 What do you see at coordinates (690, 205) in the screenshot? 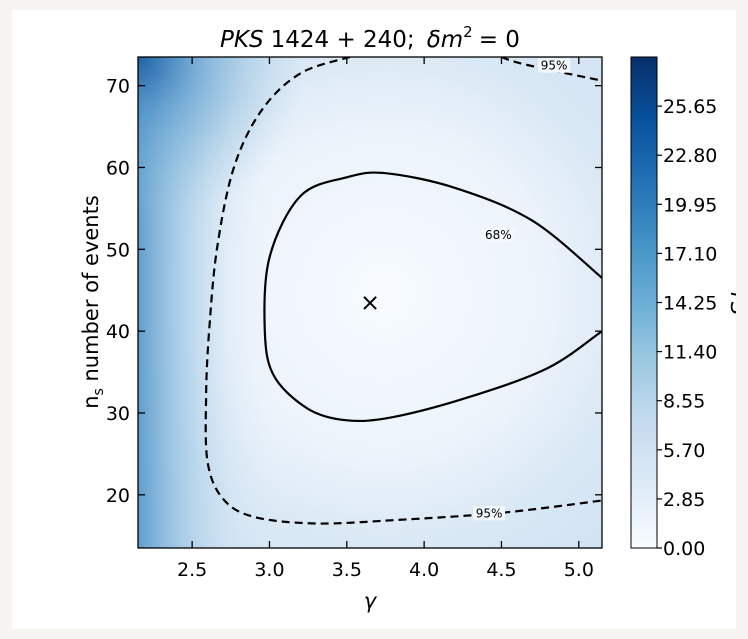
I see `colorbar-tick-label: 19.95` at bounding box center [690, 205].